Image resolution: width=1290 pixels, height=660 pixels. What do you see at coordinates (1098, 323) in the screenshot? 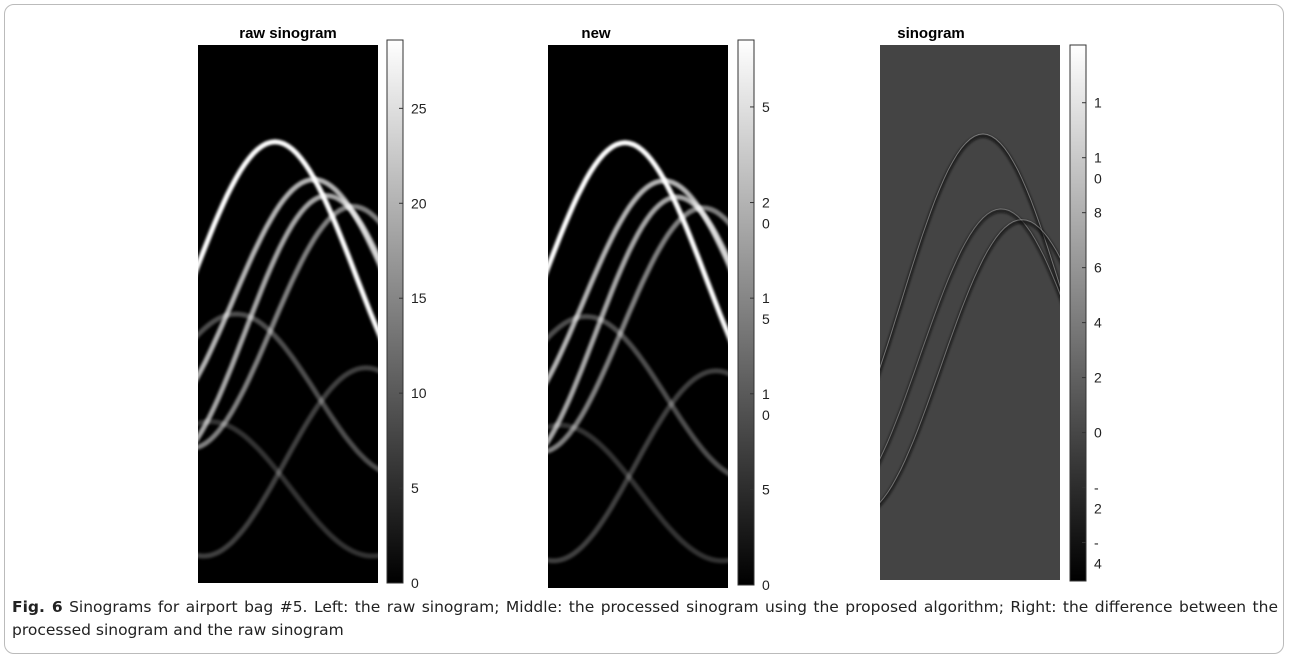
I see `colorbar-tick-label: 4` at bounding box center [1098, 323].